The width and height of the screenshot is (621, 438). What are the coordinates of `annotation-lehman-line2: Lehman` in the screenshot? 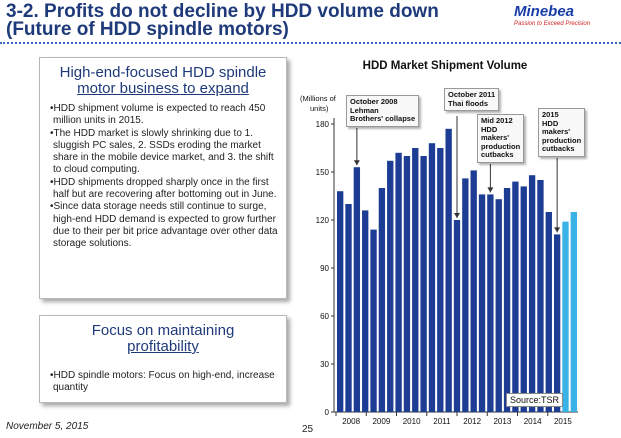 It's located at (364, 110).